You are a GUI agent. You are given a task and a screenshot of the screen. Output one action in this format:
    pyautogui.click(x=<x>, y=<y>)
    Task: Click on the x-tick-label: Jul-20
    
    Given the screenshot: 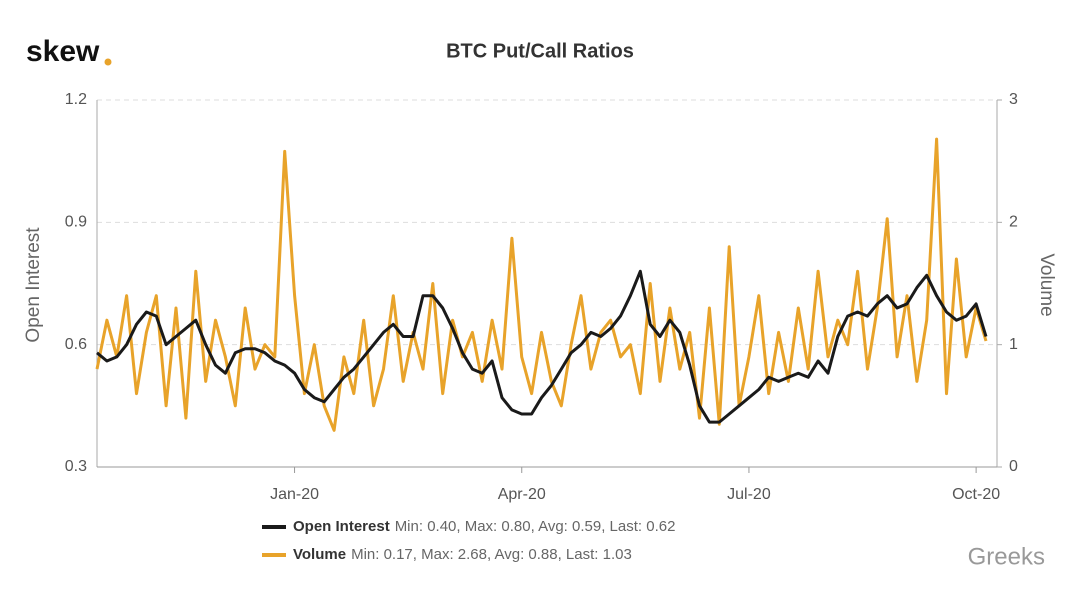 What is the action you would take?
    pyautogui.click(x=749, y=494)
    